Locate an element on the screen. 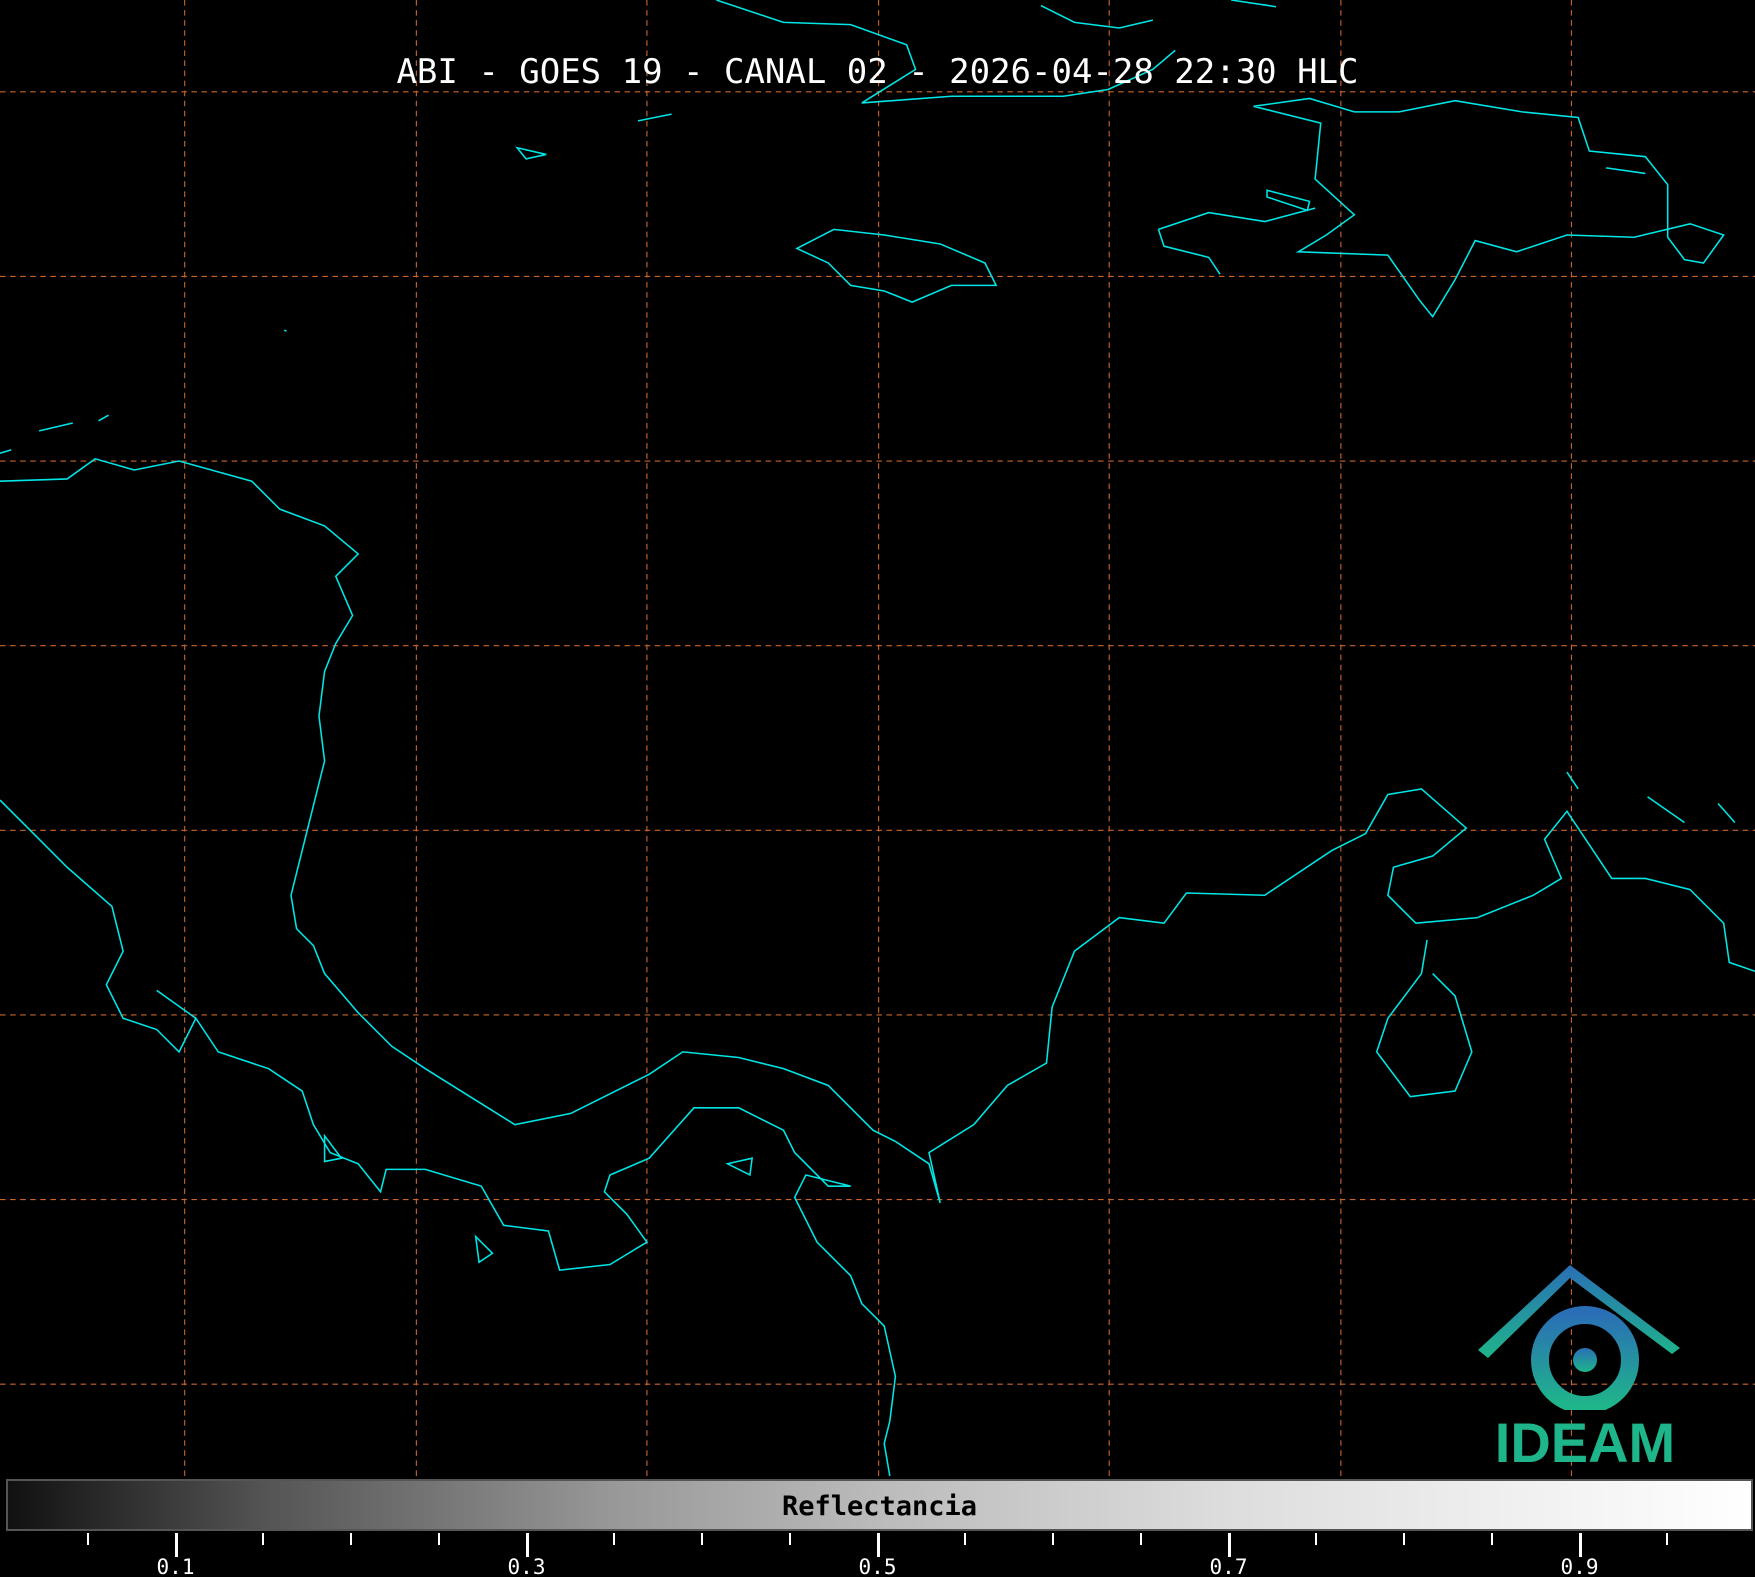 This screenshot has width=1755, height=1577. tick-label: 0.7 is located at coordinates (1228, 1566).